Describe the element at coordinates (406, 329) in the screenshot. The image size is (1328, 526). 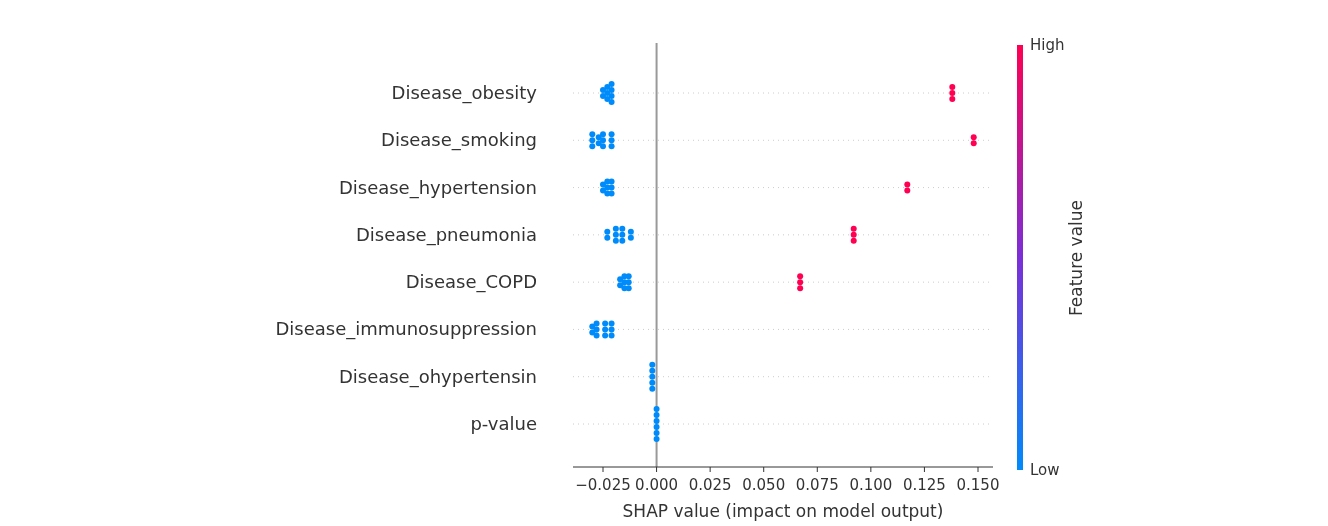
I see `y-tick-label: Disease_immunosuppression` at that location.